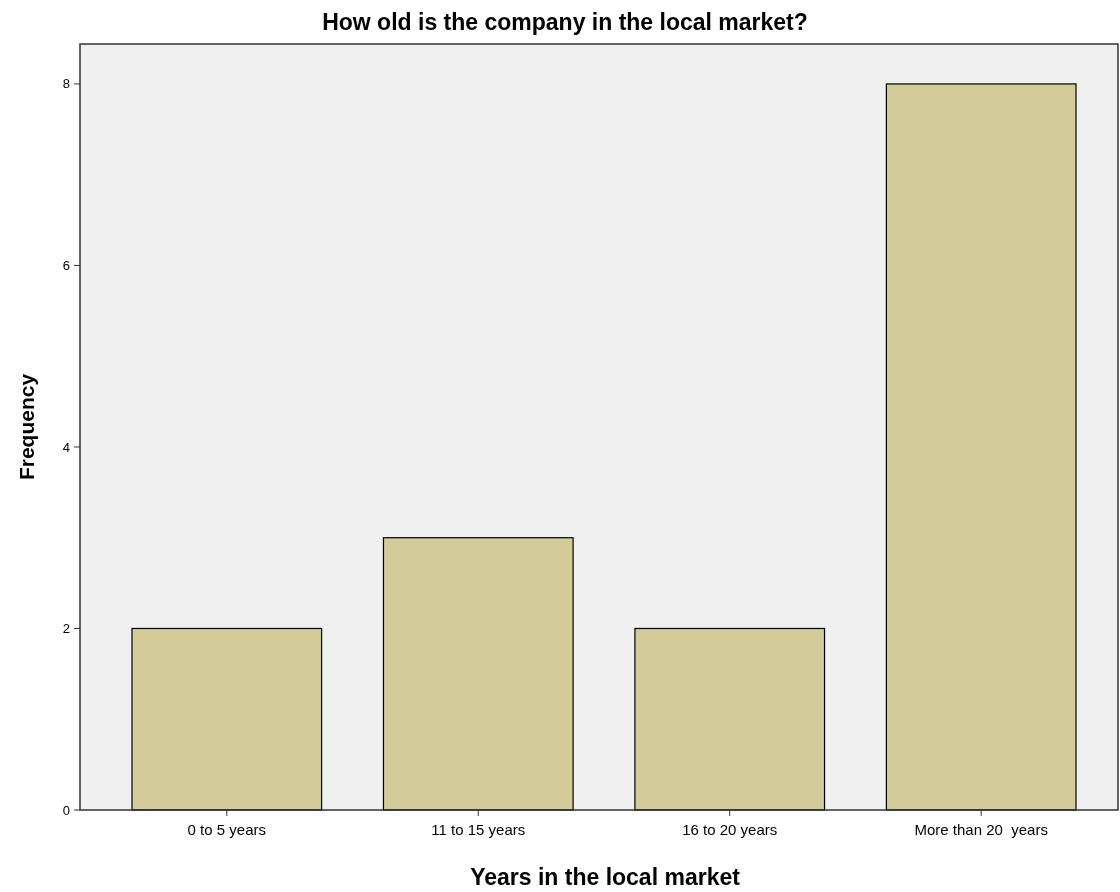 The width and height of the screenshot is (1120, 892). I want to click on chart-title: How old is the company in the local market?, so click(565, 22).